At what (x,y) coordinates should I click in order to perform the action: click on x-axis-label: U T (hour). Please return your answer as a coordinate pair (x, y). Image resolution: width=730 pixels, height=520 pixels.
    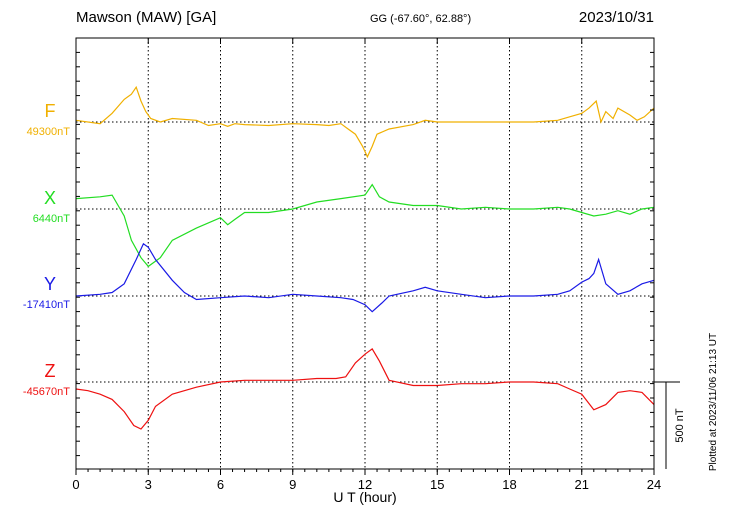
    Looking at the image, I should click on (364, 497).